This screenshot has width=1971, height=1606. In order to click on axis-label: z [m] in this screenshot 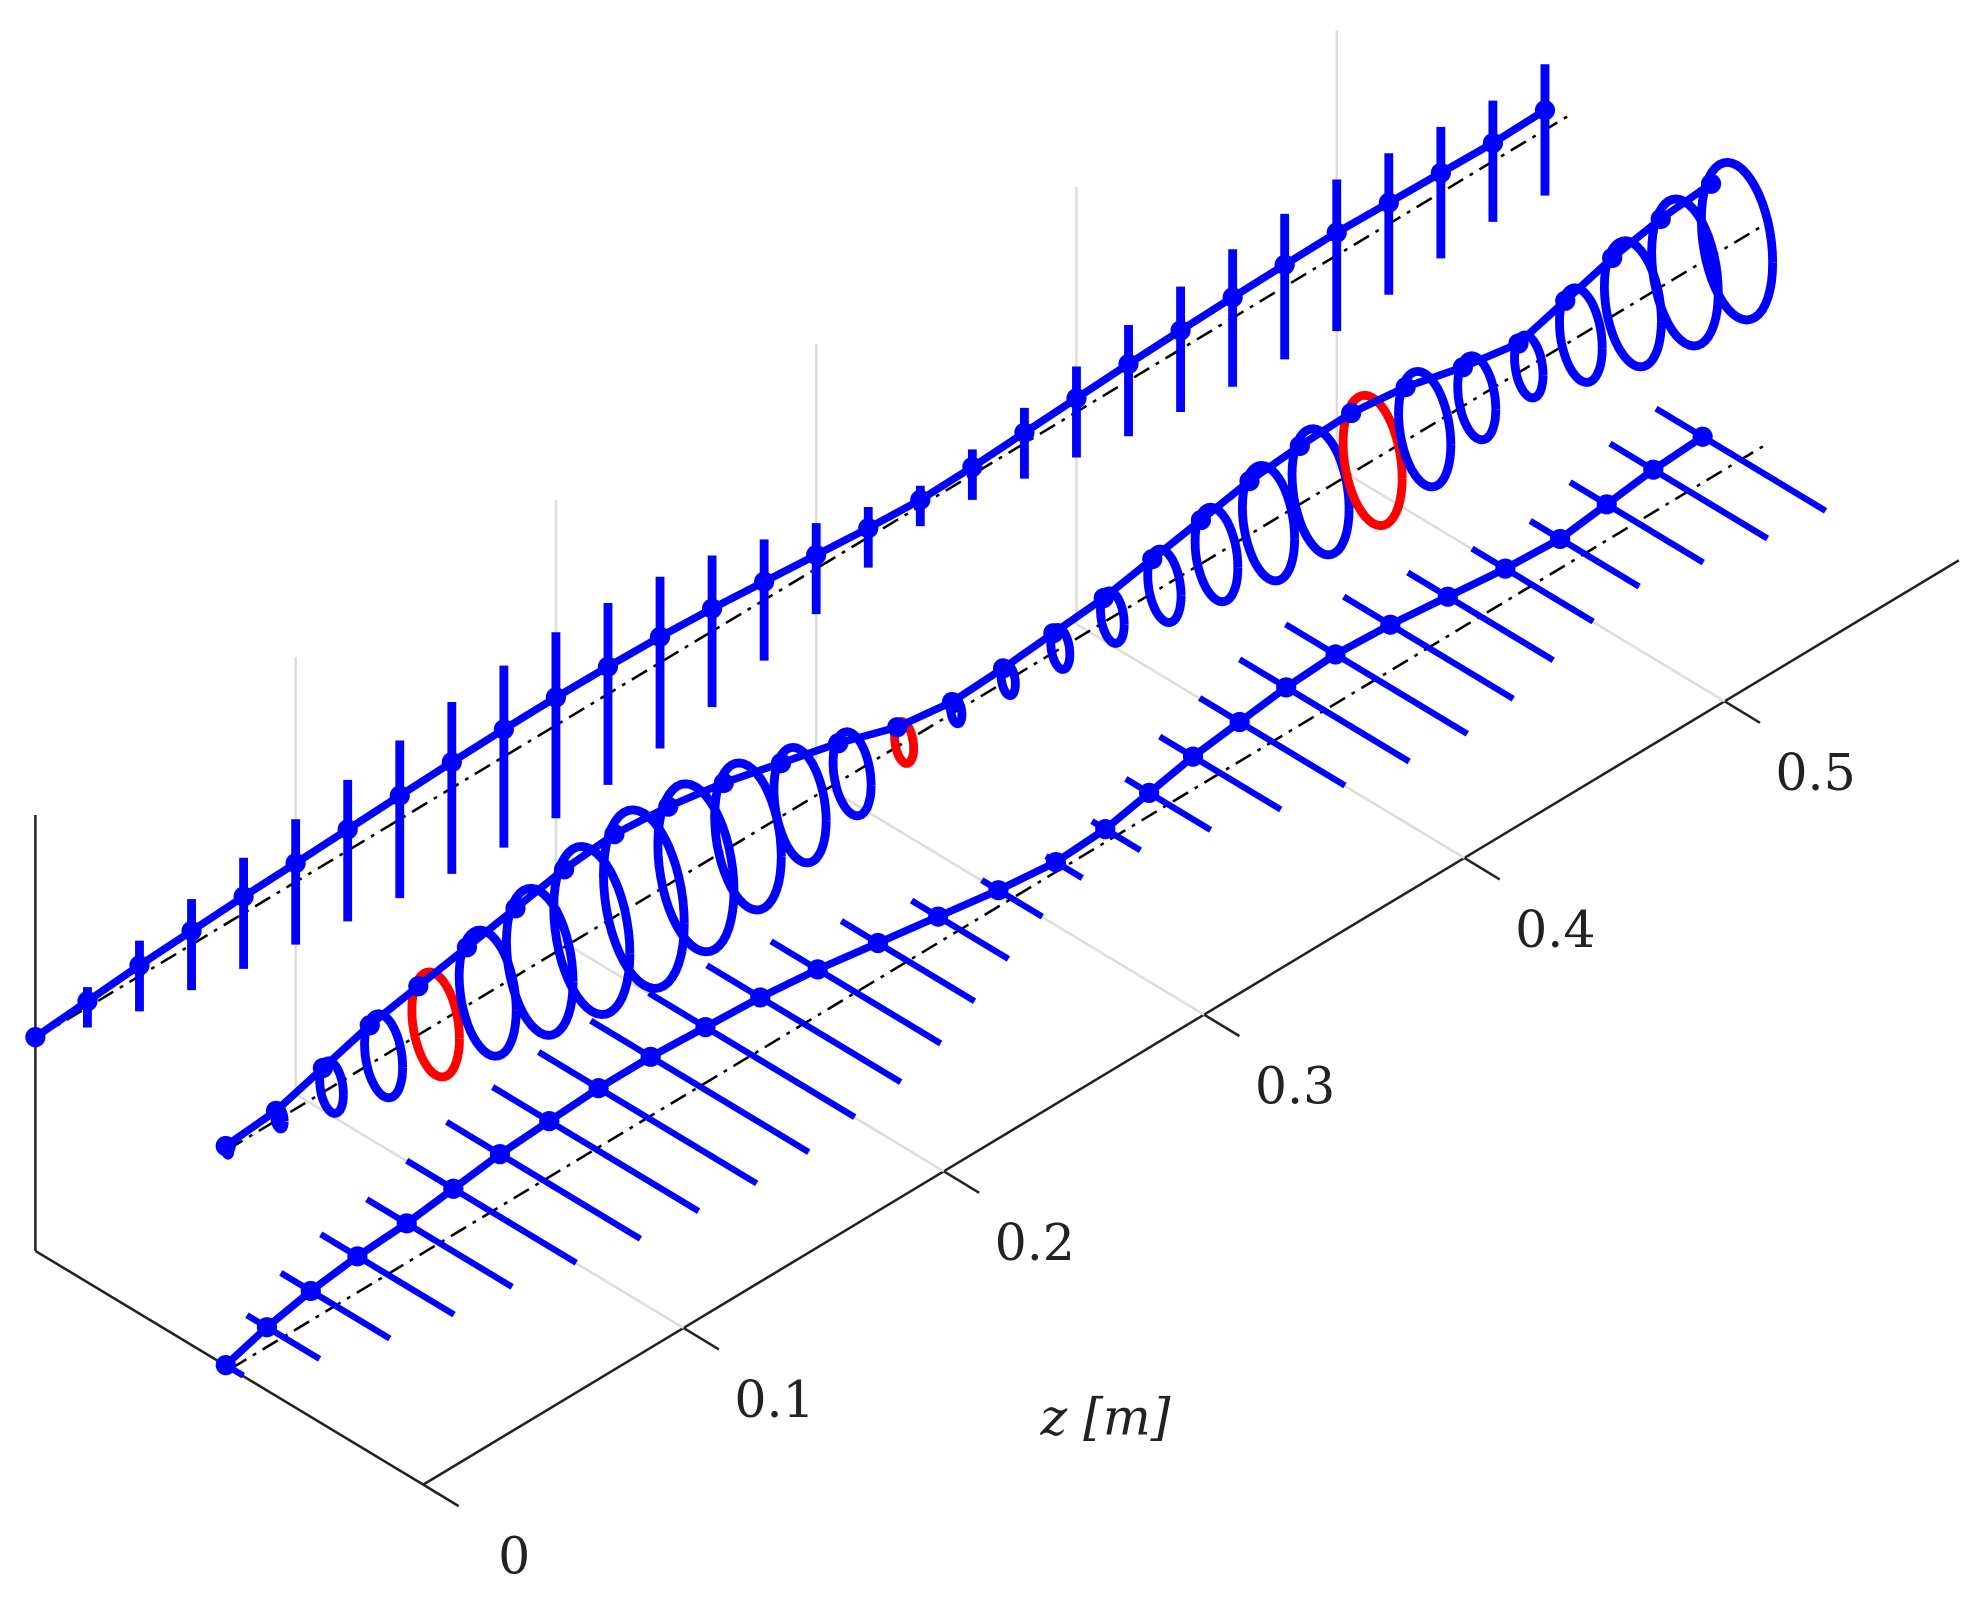, I will do `click(1105, 1416)`.